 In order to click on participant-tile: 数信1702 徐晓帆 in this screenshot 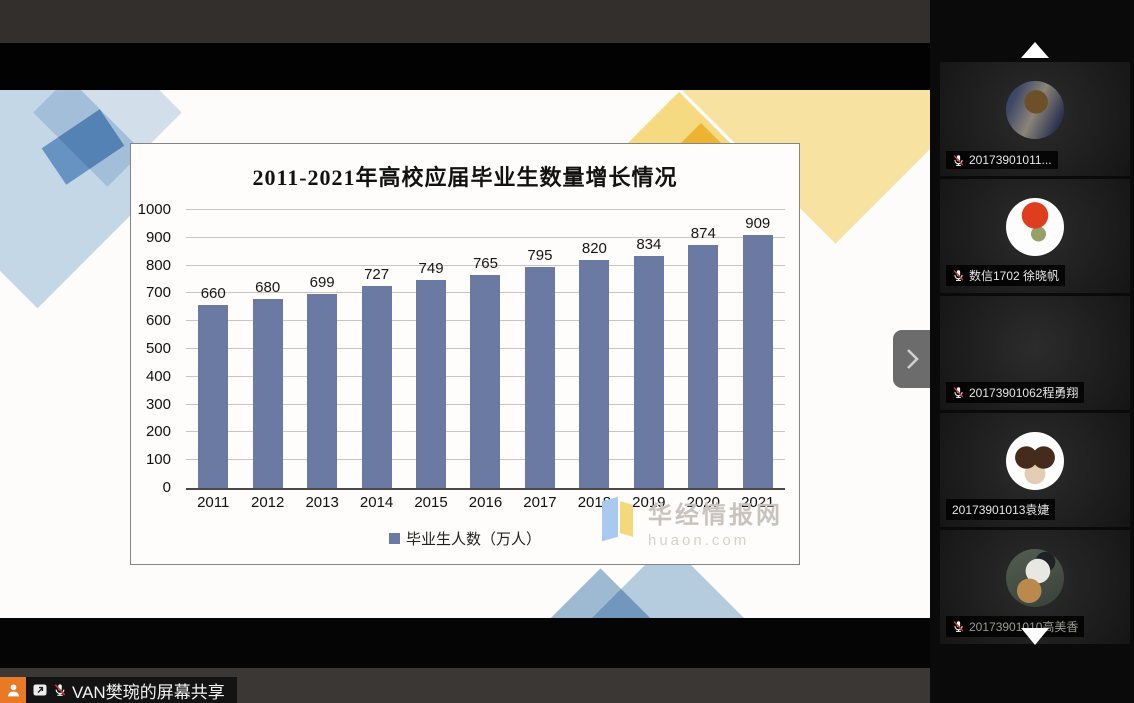, I will do `click(1035, 236)`.